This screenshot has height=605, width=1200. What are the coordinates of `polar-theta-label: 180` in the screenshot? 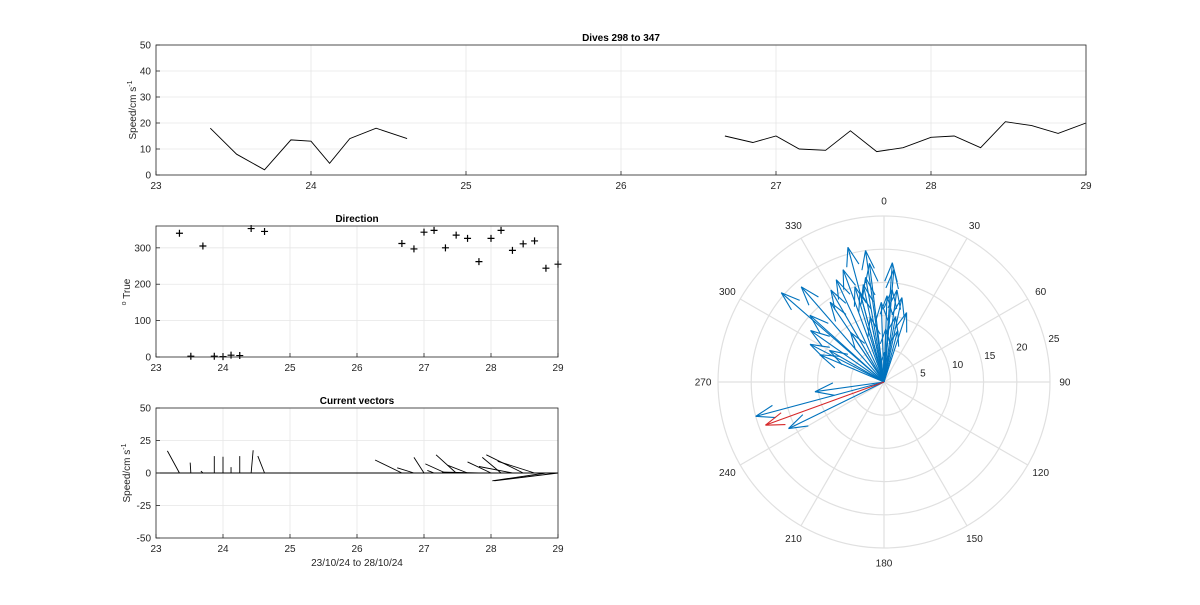 It's located at (884, 563).